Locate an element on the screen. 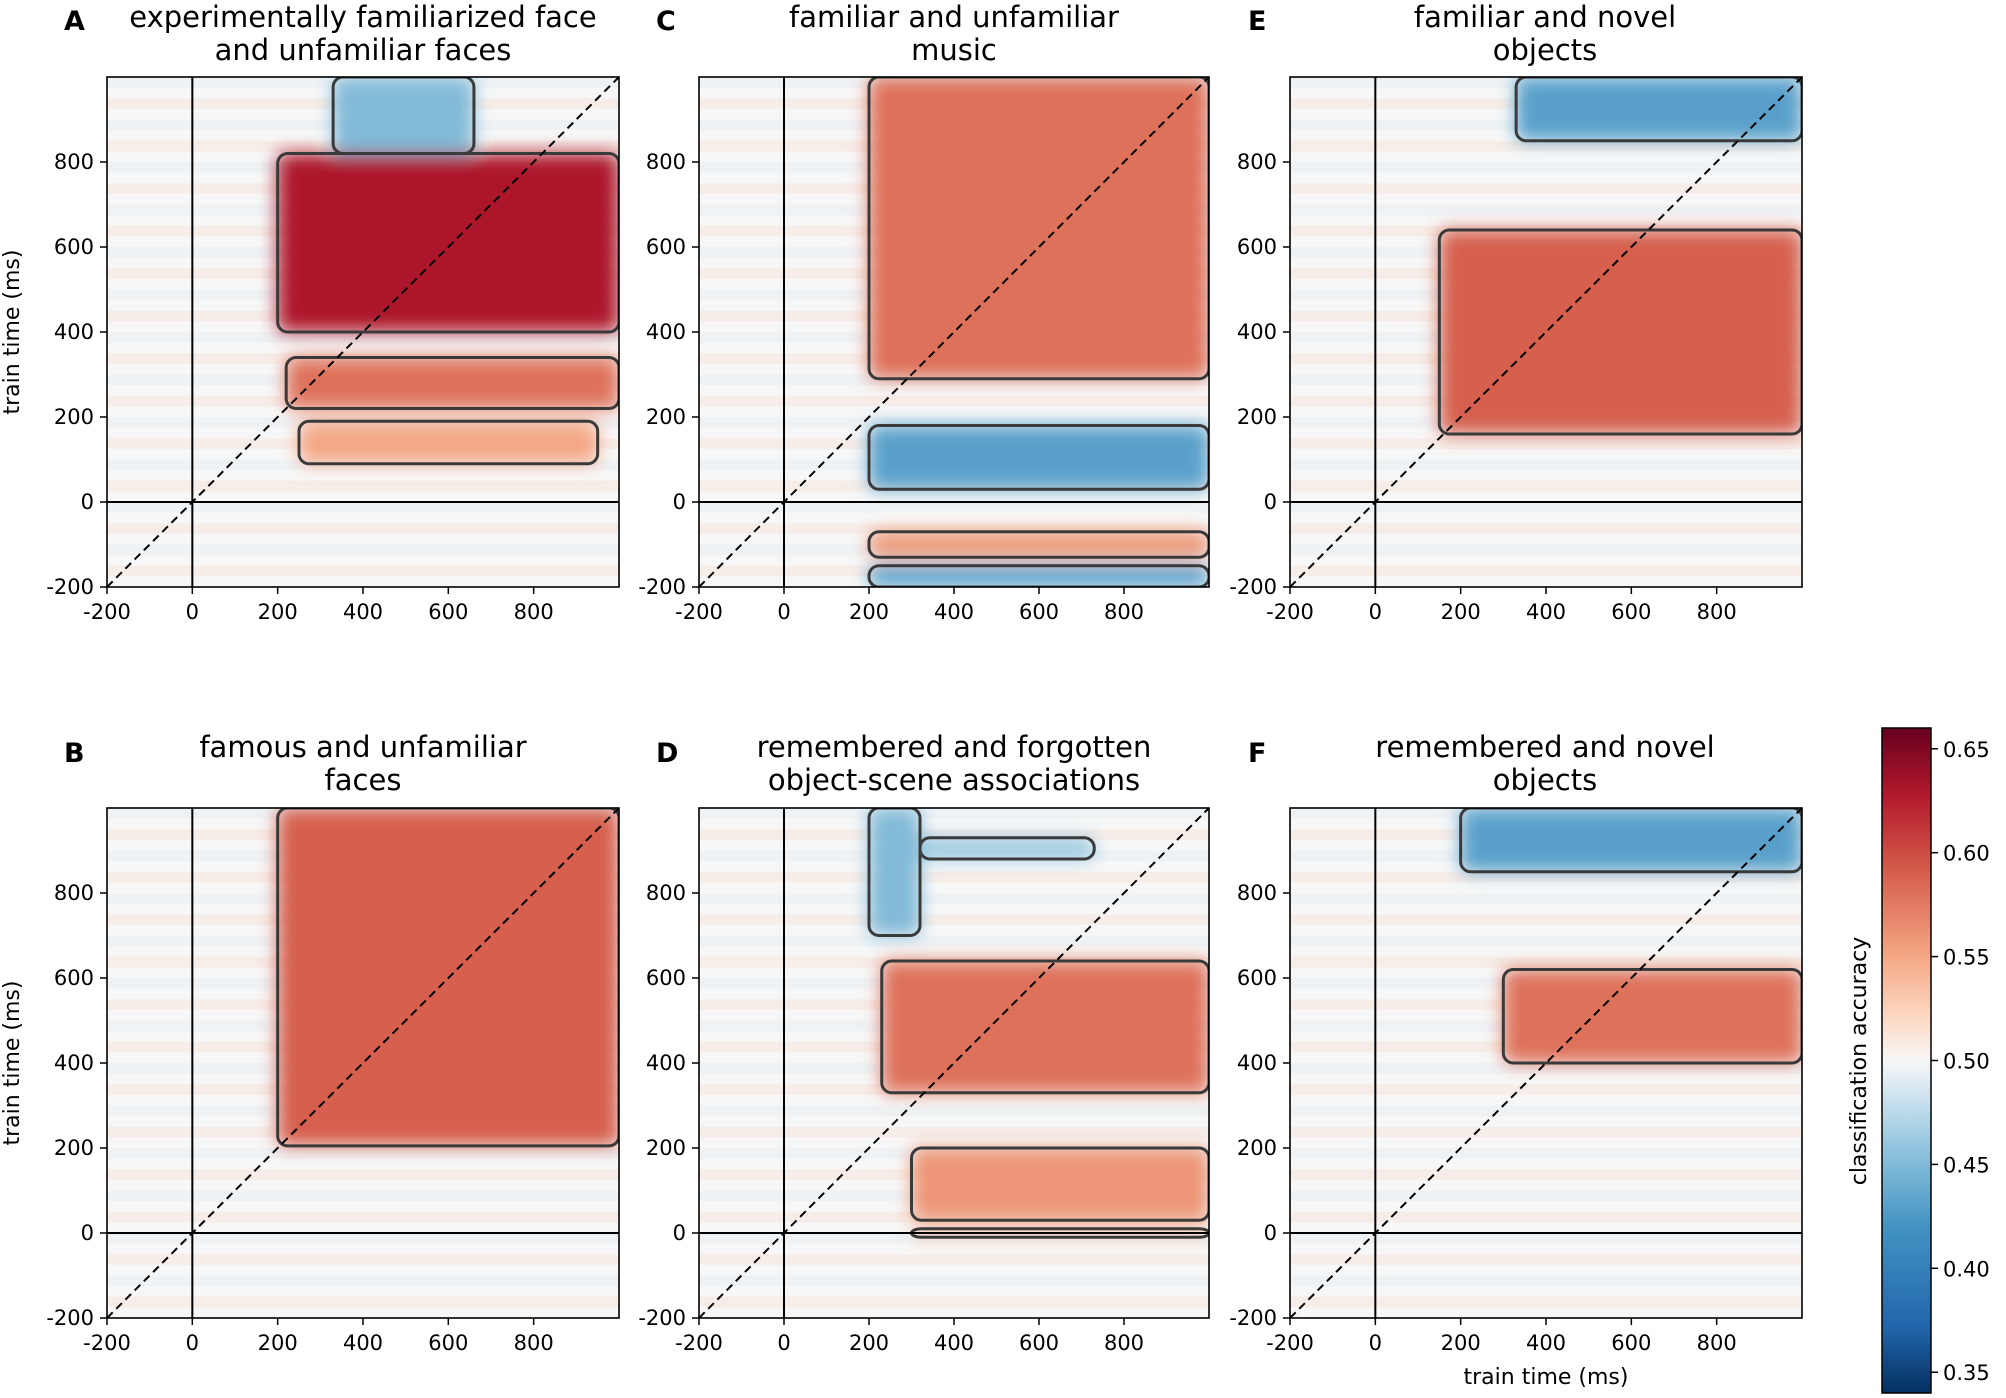  y-tick-label: 0 is located at coordinates (679, 502).